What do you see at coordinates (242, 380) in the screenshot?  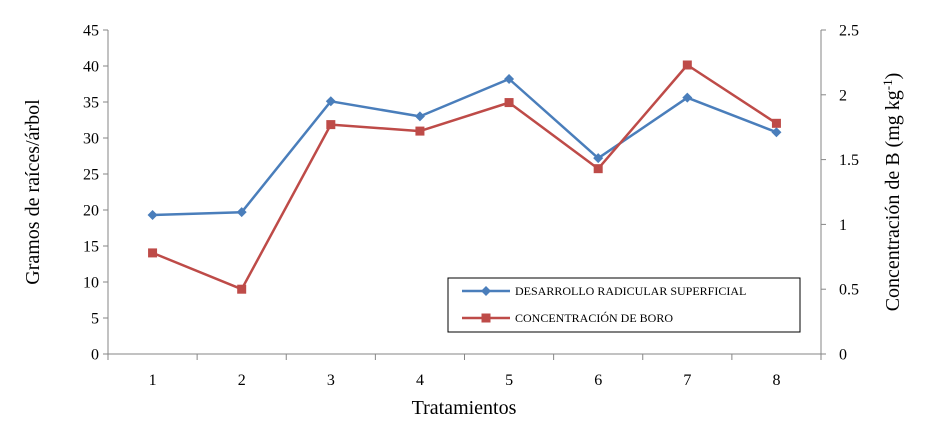 I see `x-tick-label: 2` at bounding box center [242, 380].